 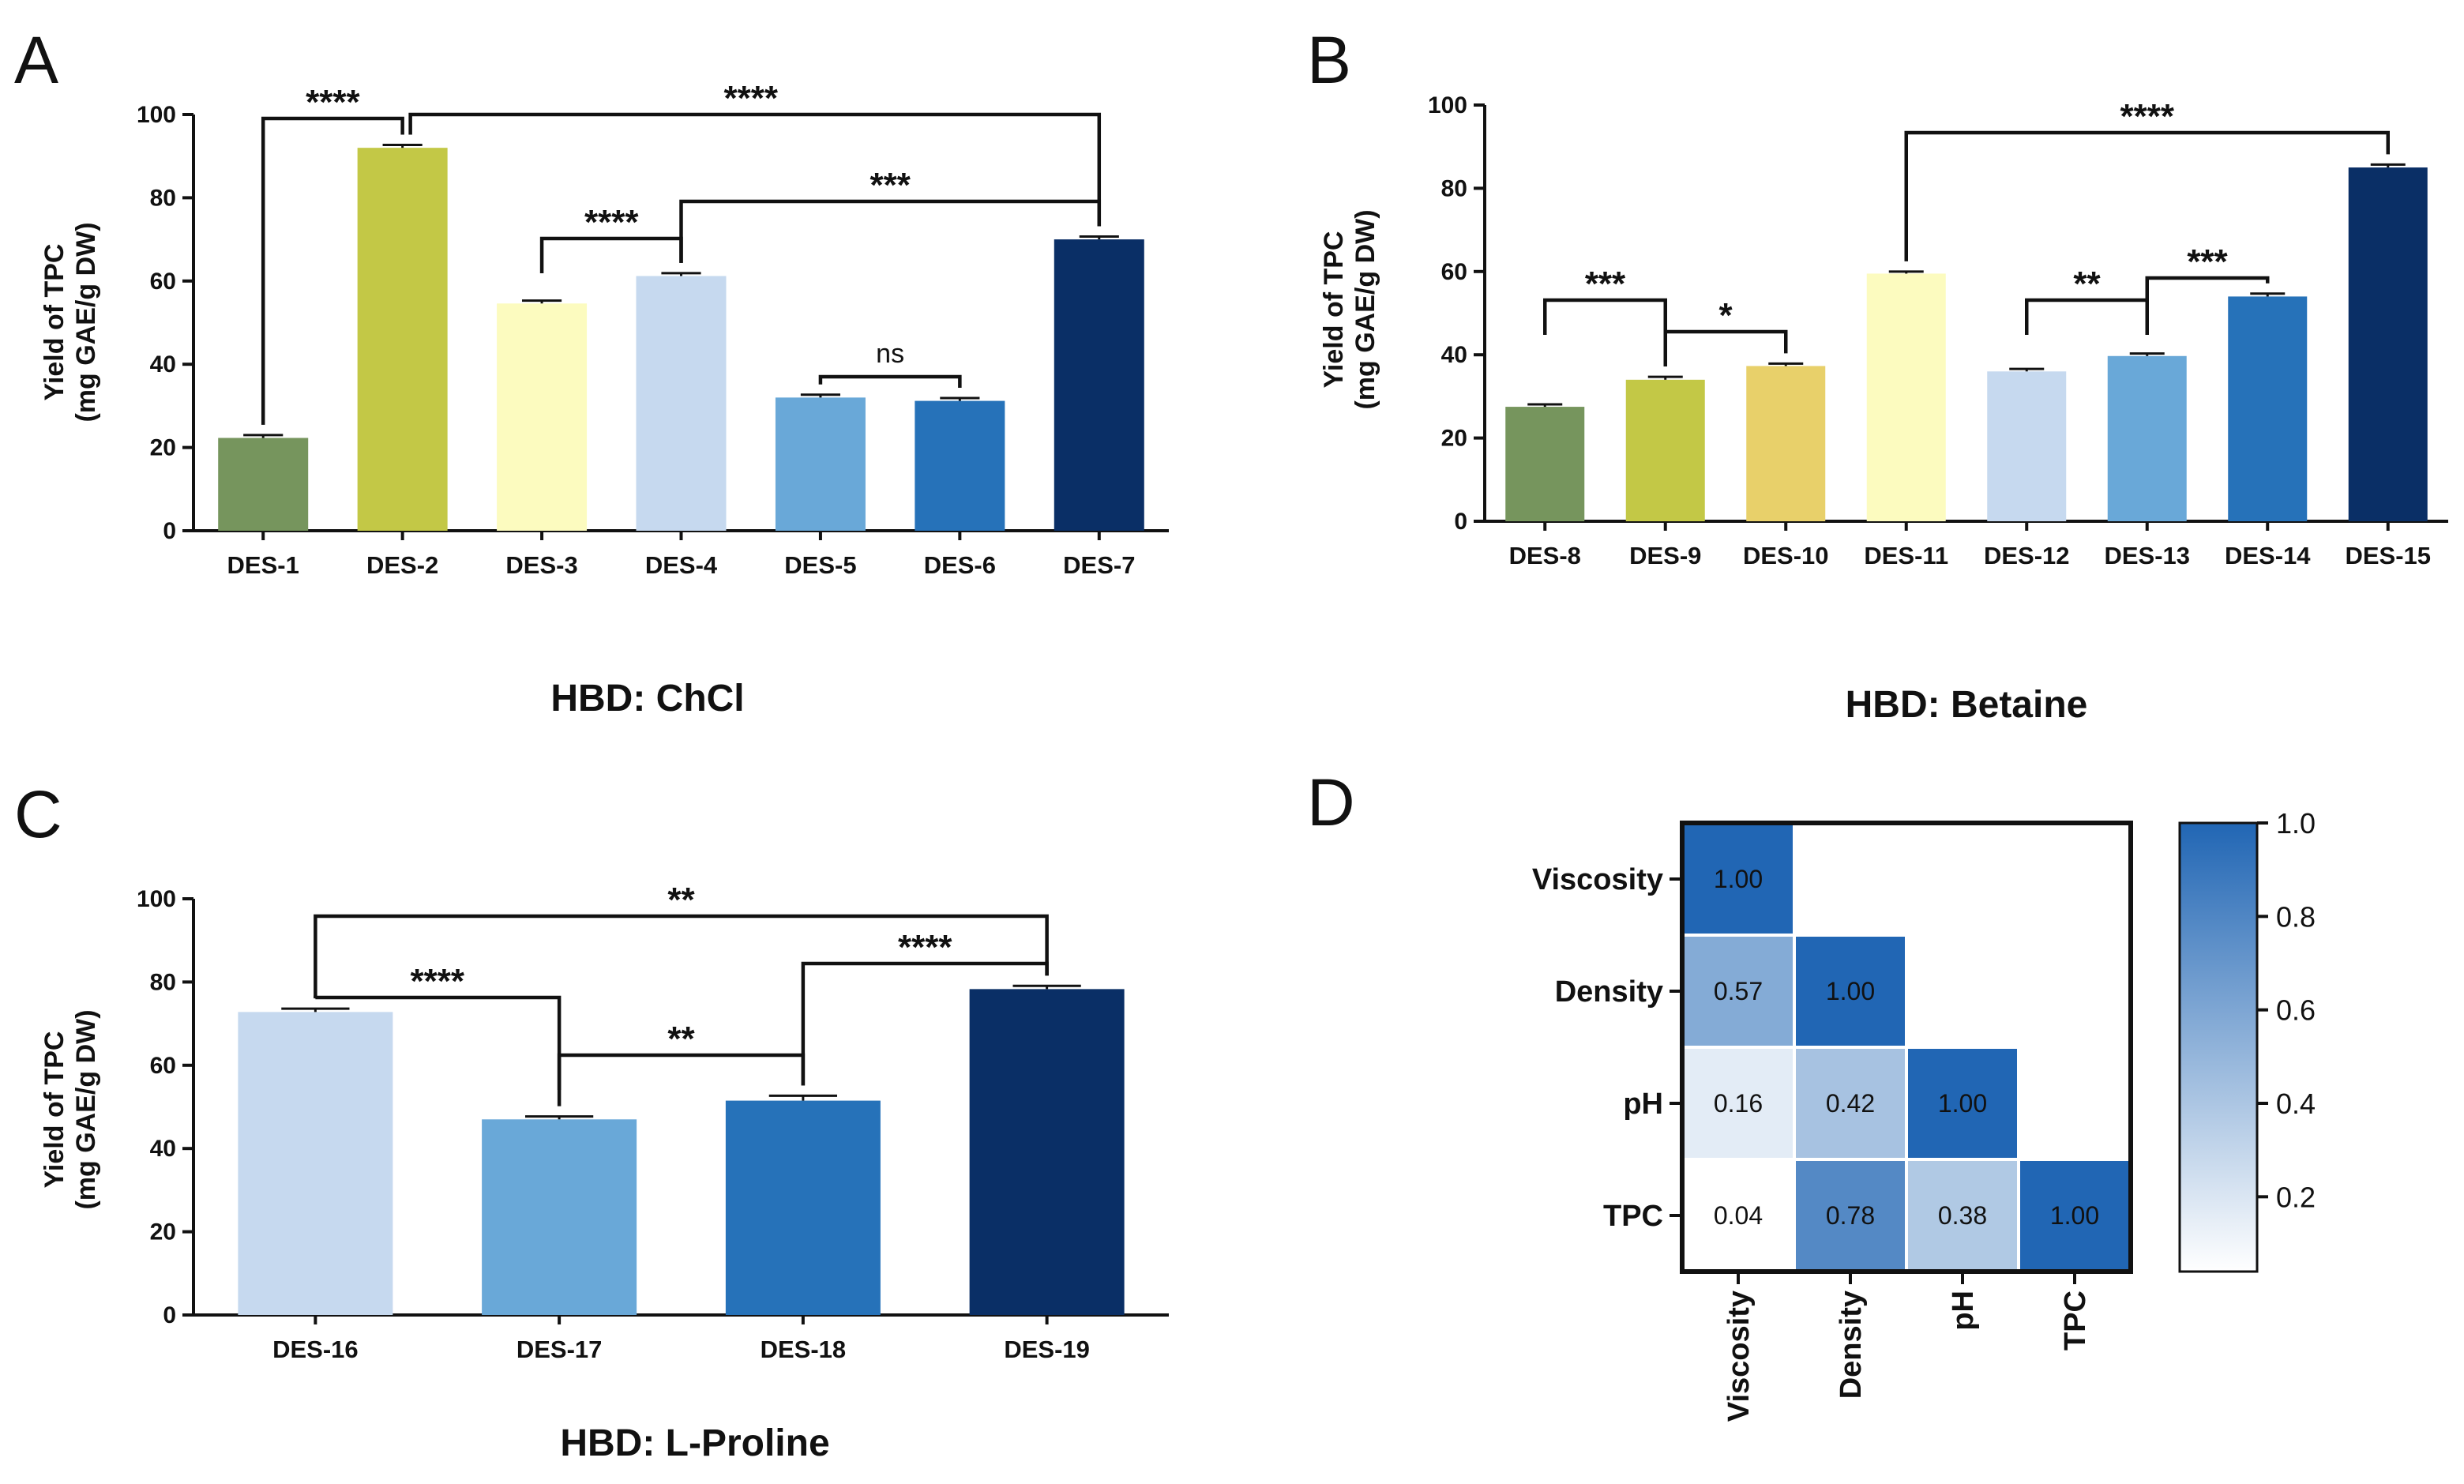 What do you see at coordinates (559, 1349) in the screenshot?
I see `x-tick-label: DES-17` at bounding box center [559, 1349].